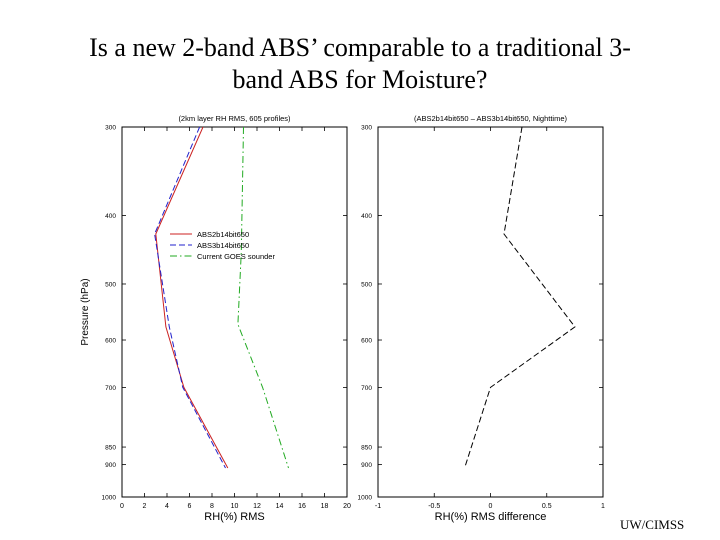  Describe the element at coordinates (190, 506) in the screenshot. I see `x-tick-label: 6` at that location.